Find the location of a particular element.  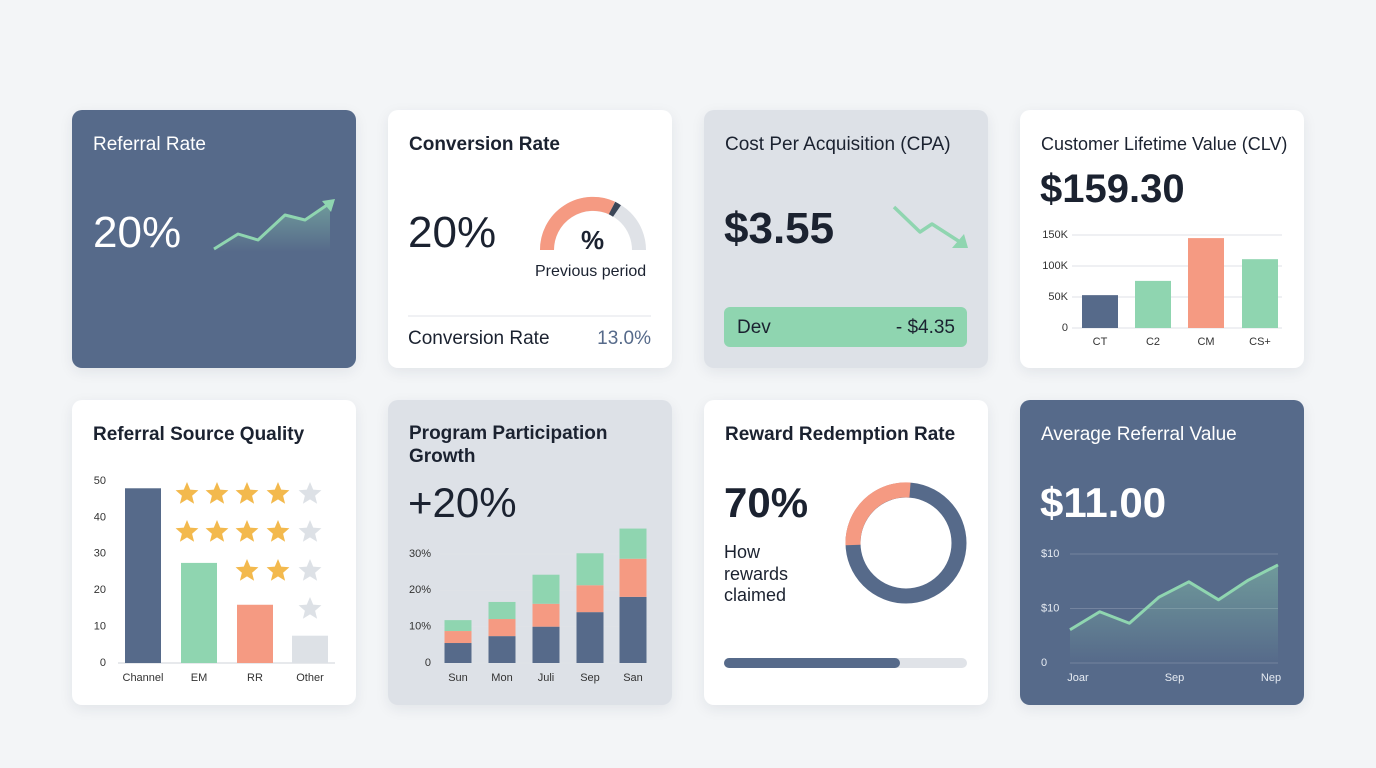

gauge-caption: Previous period is located at coordinates (591, 271).